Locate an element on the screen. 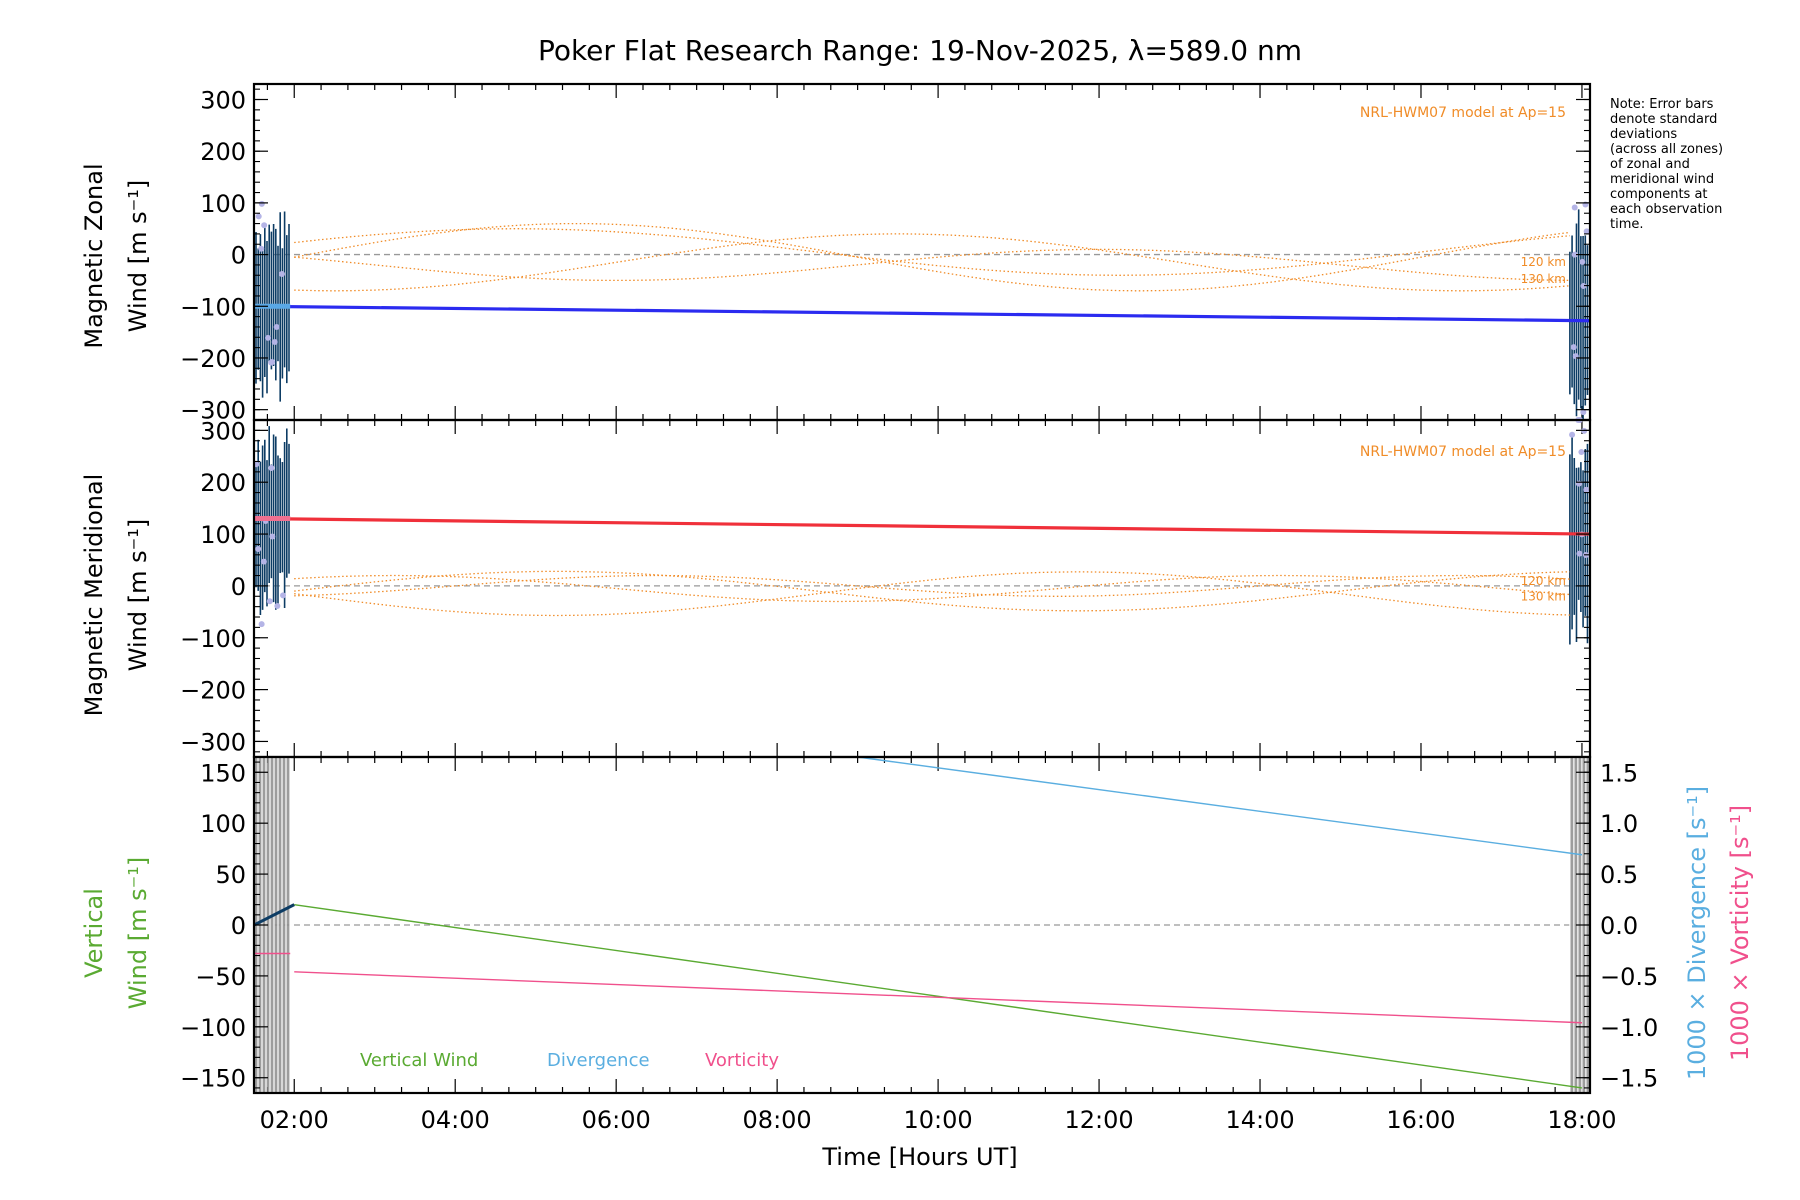 Image resolution: width=1800 pixels, height=1200 pixels. vertical-y-tick-label-7: −150 is located at coordinates (213, 1079).